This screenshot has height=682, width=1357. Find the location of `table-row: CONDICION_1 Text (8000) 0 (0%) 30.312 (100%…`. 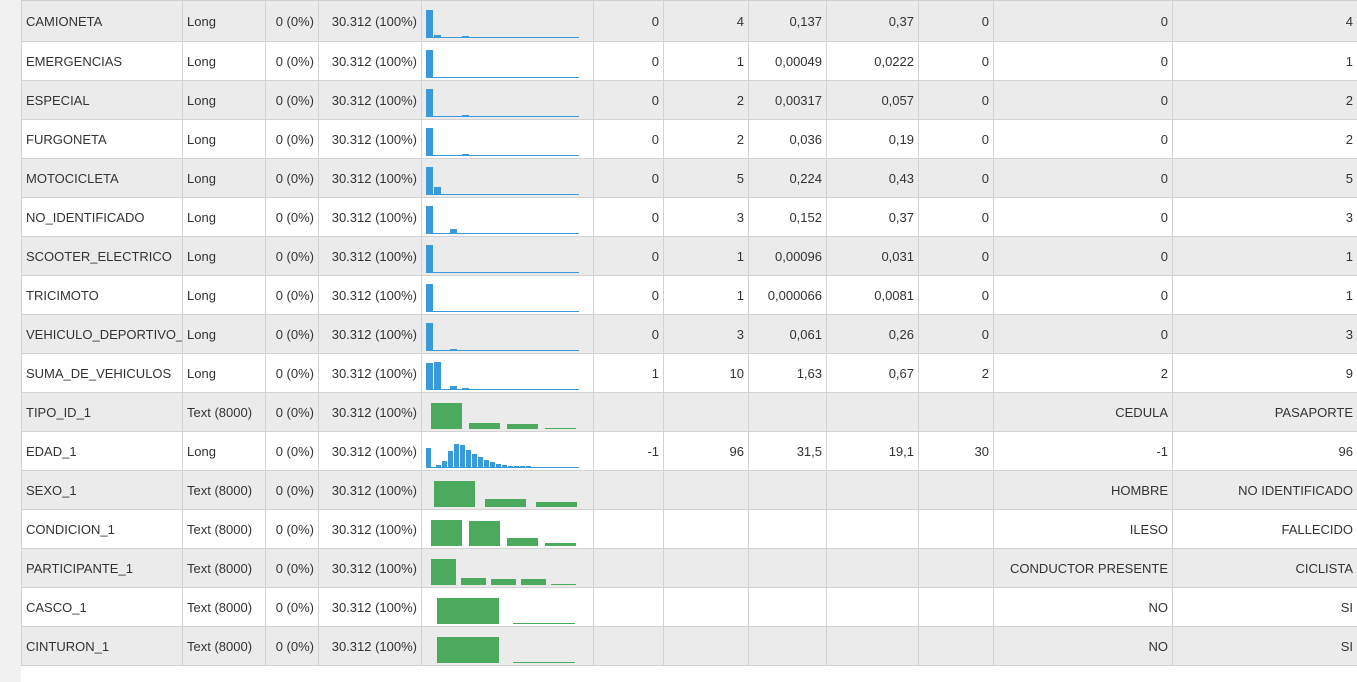

table-row: CONDICION_1 Text (8000) 0 (0%) 30.312 (100%… is located at coordinates (689, 529).